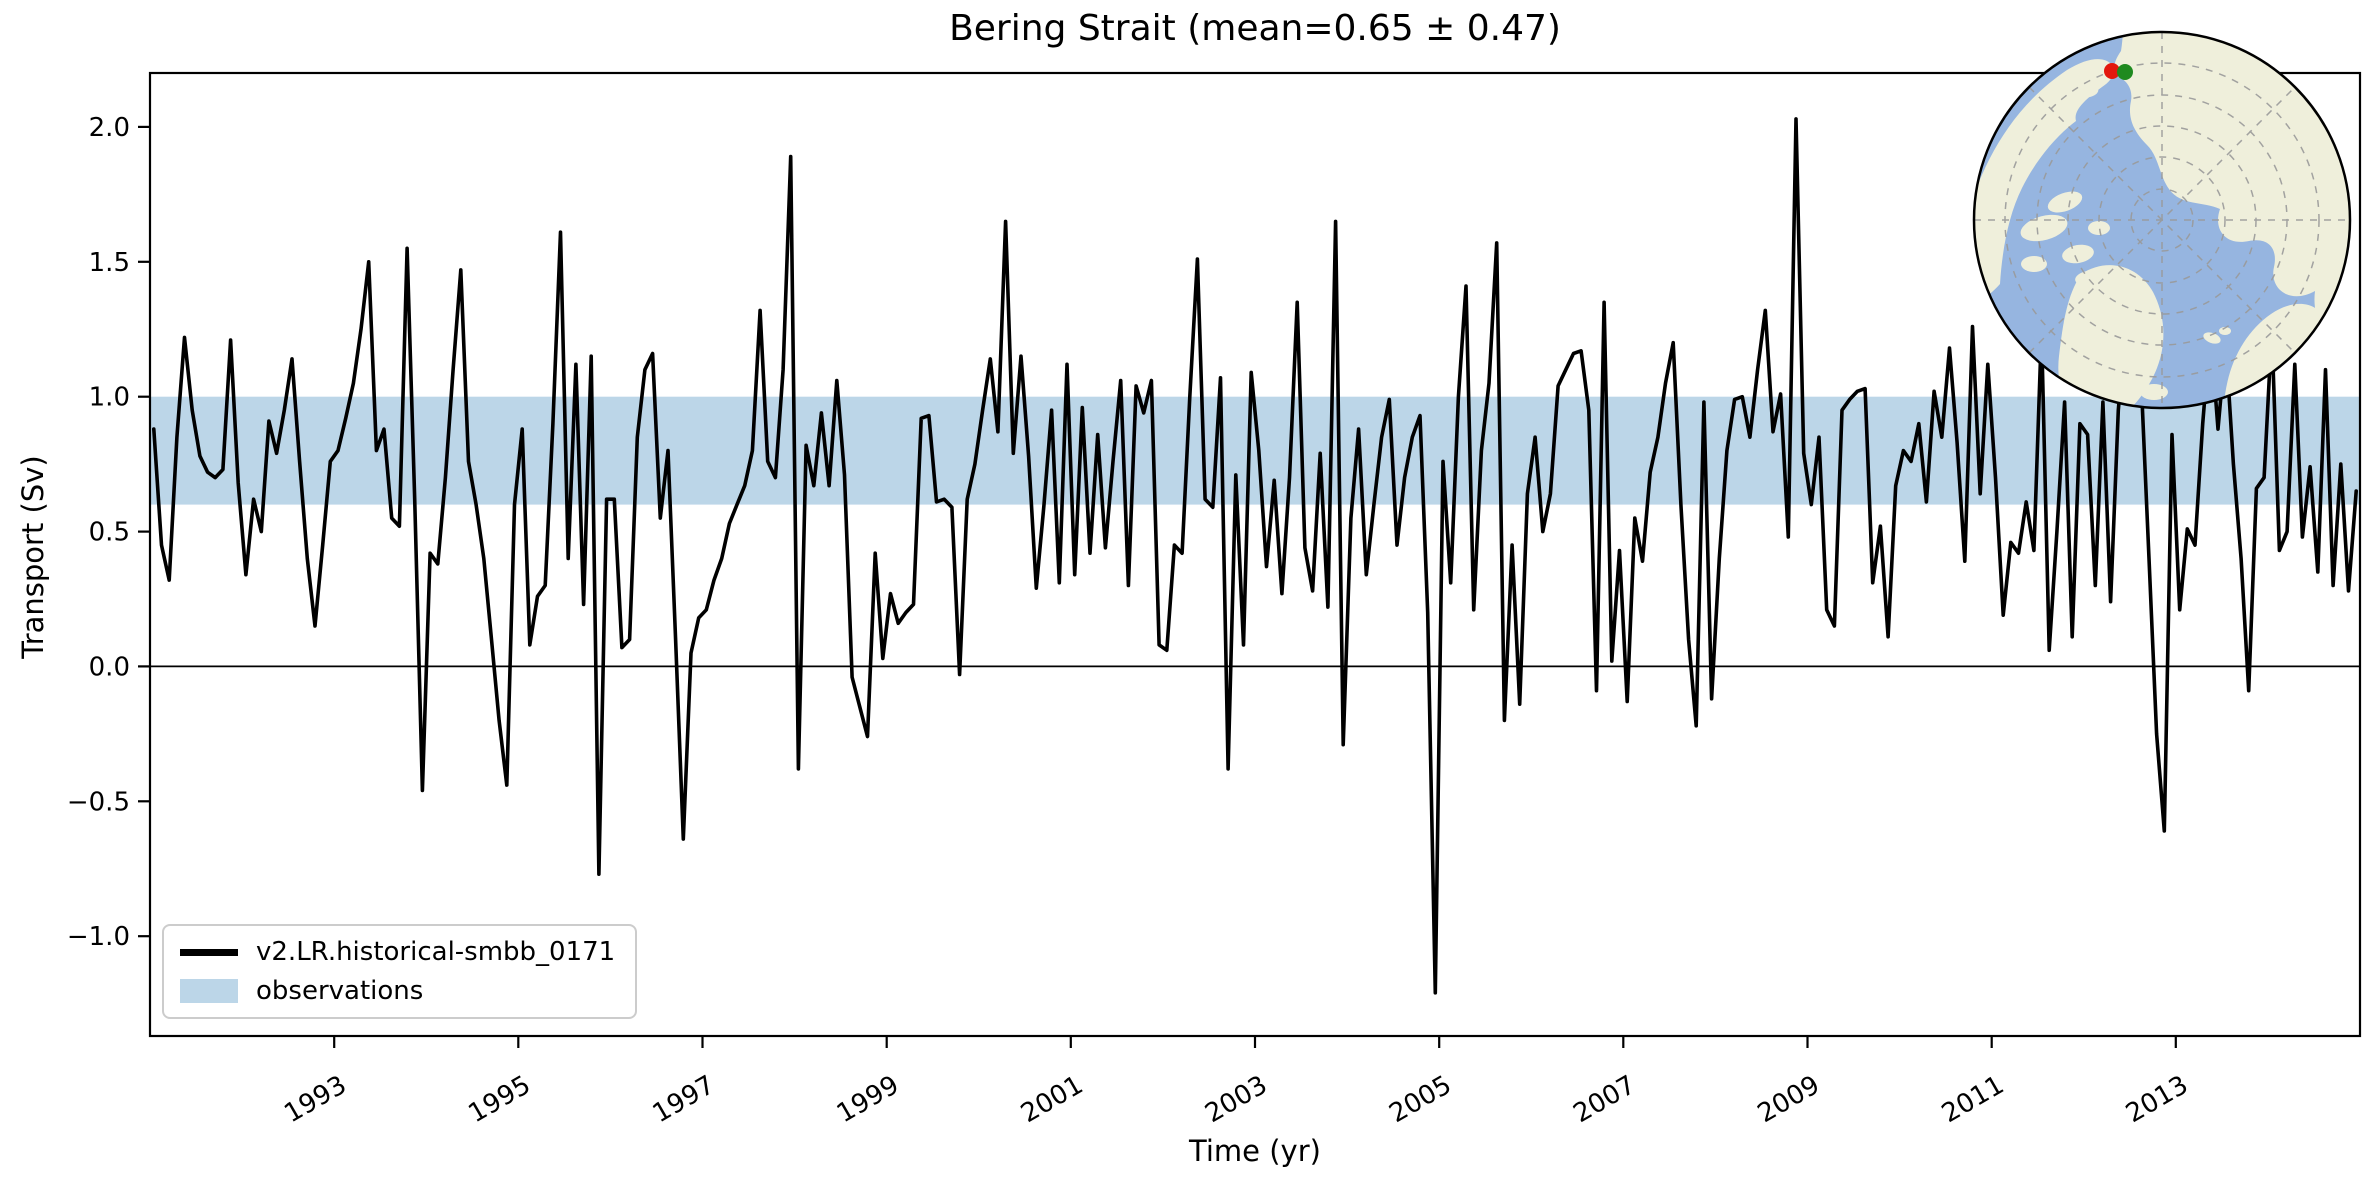 The width and height of the screenshot is (2379, 1180). I want to click on legend-series-label: v2.LR.historical-smbb_0171, so click(436, 952).